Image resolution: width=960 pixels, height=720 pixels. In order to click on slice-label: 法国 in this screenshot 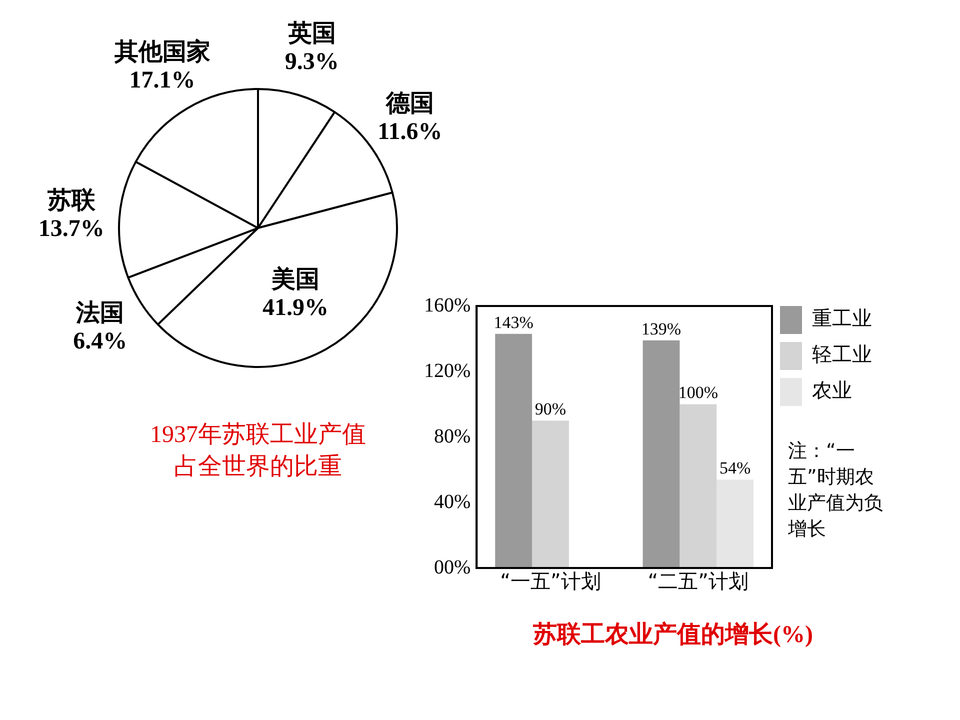, I will do `click(99, 312)`.